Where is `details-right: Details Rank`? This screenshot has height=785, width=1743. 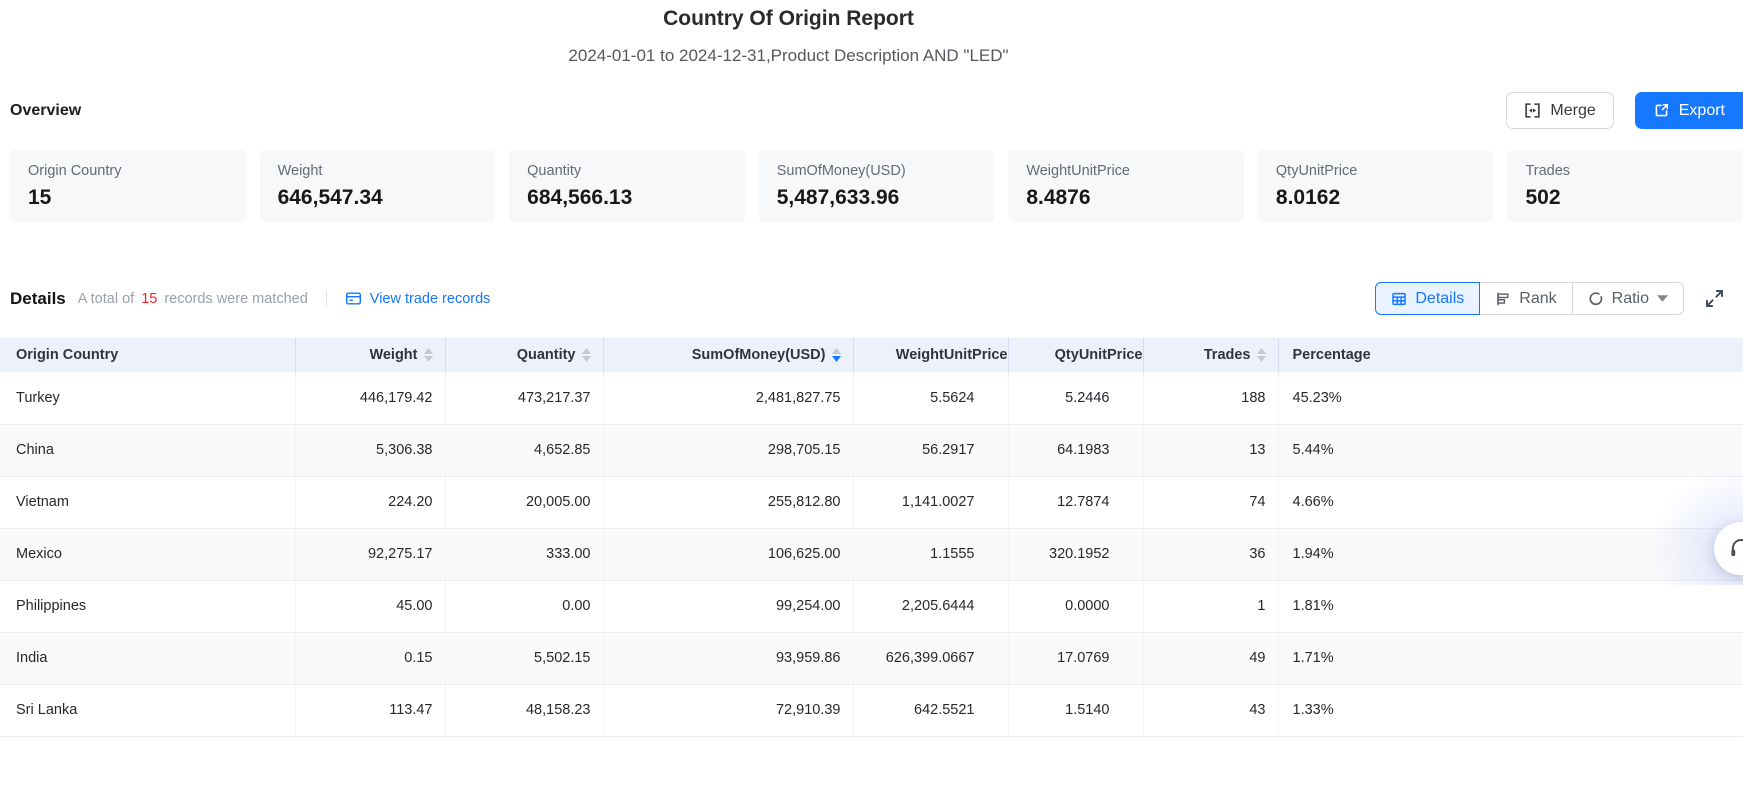
details-right: Details Rank is located at coordinates (1550, 298).